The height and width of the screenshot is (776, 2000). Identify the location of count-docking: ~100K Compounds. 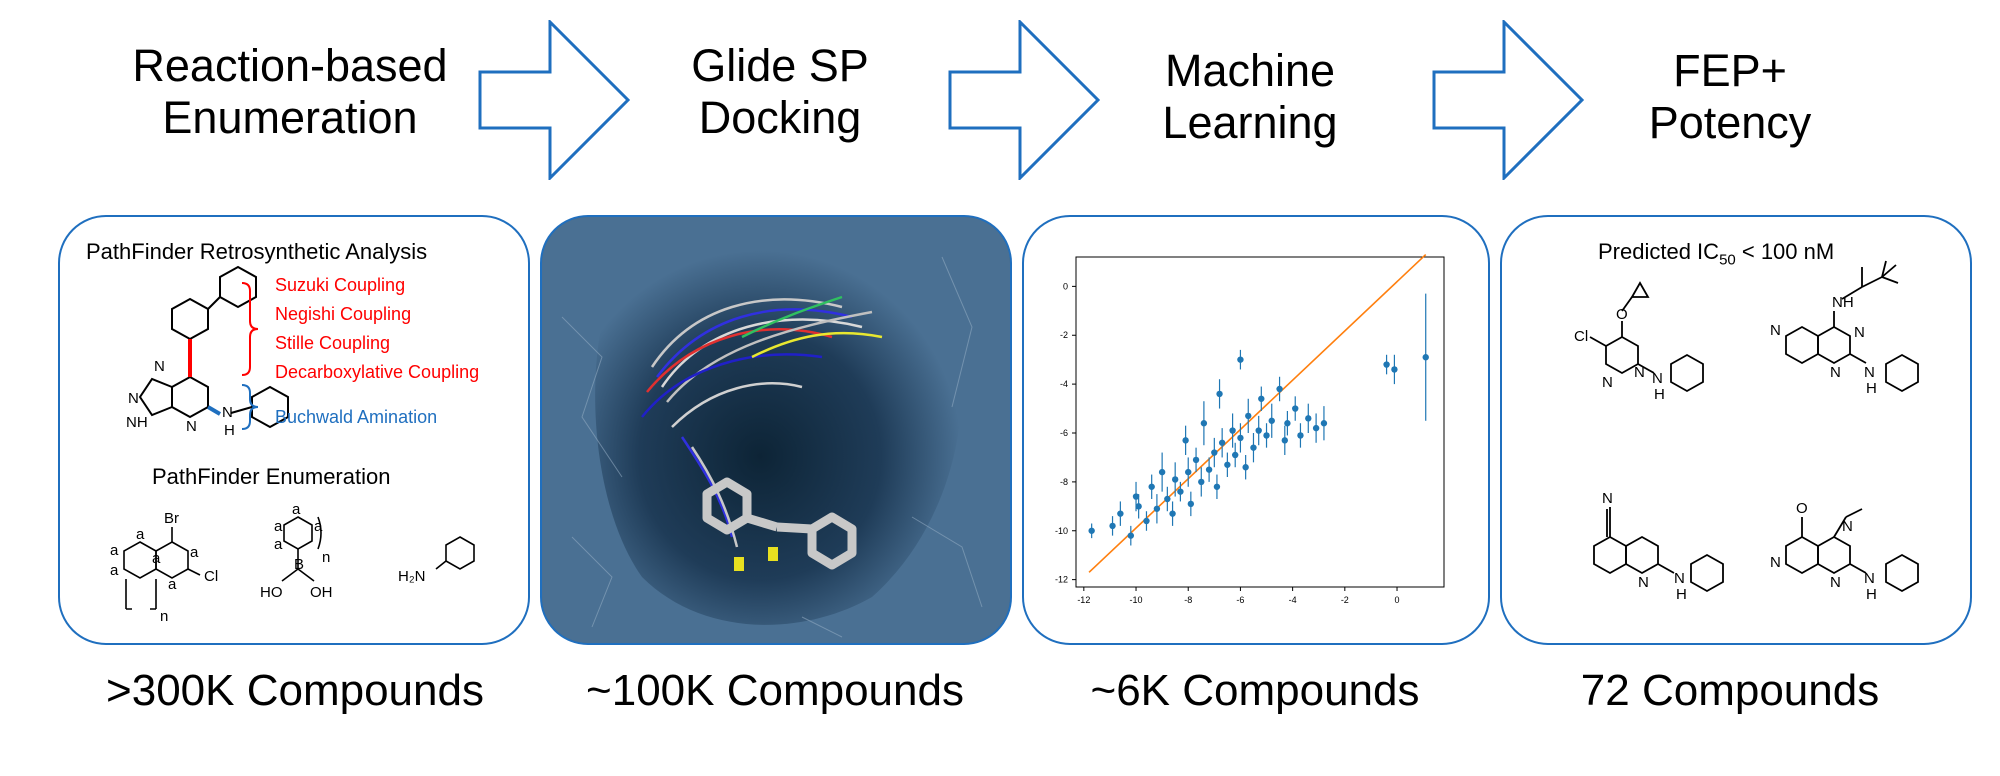
(775, 690).